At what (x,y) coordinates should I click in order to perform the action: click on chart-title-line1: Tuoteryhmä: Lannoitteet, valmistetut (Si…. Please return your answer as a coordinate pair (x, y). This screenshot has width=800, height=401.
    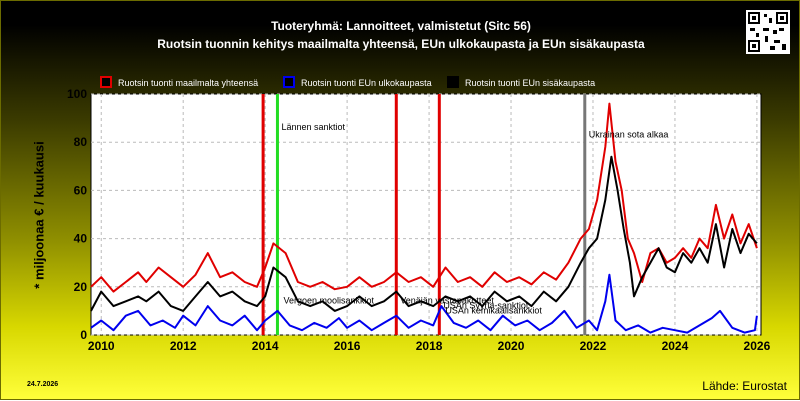
    Looking at the image, I should click on (401, 26).